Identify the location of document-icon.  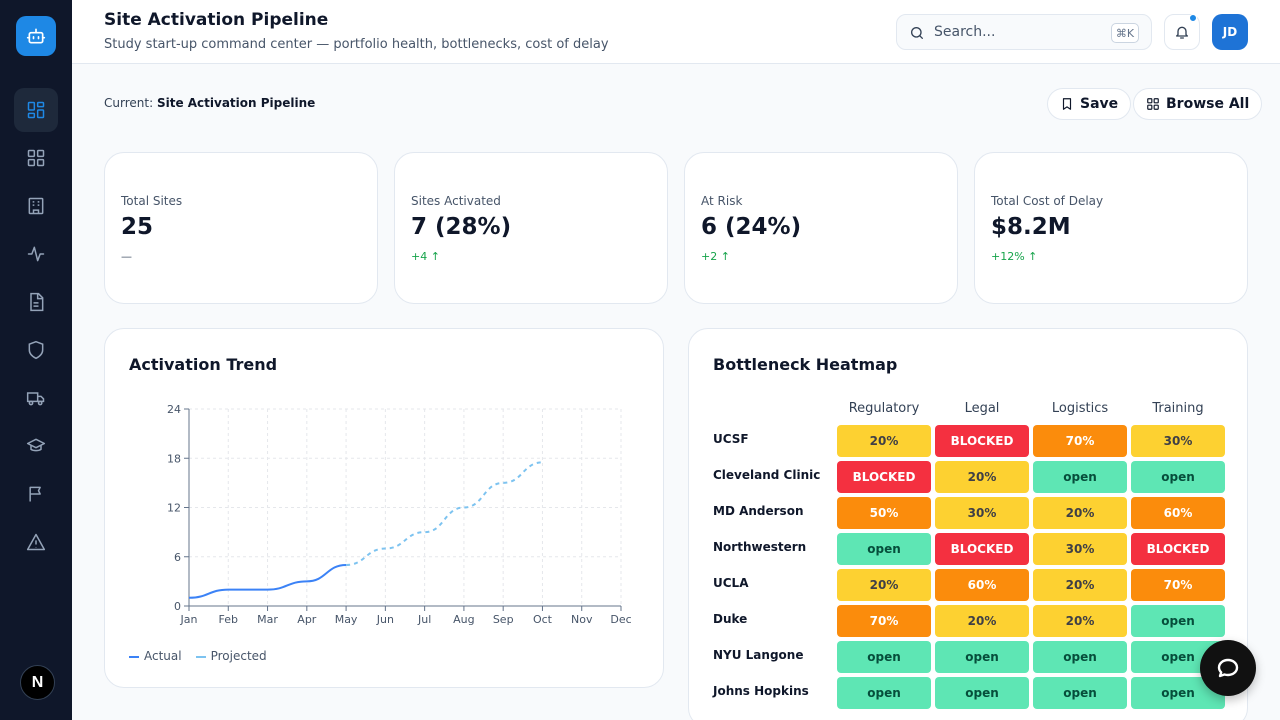
(37, 302).